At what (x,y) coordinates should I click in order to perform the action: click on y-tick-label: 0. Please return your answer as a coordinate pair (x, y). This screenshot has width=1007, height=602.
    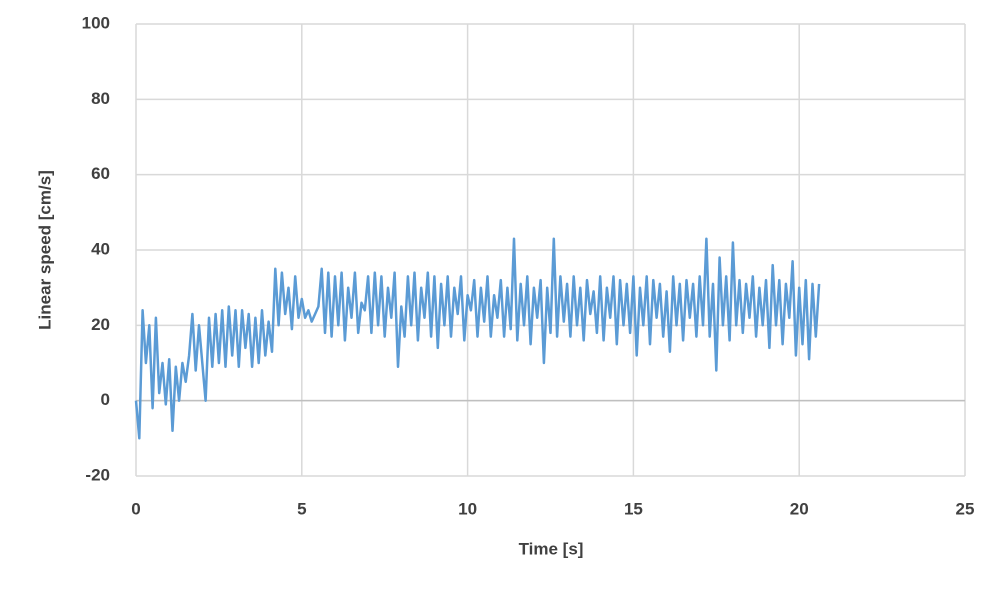
    Looking at the image, I should click on (105, 399).